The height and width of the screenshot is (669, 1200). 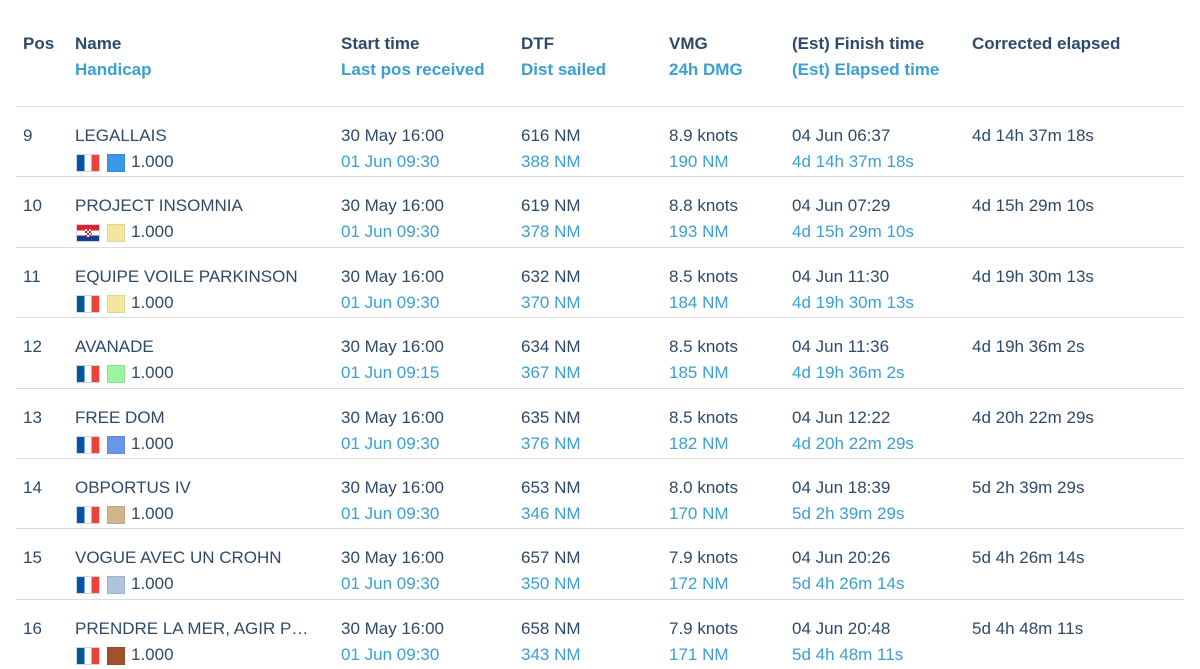 What do you see at coordinates (390, 373) in the screenshot?
I see `last-pos-received: 01 Jun 09:15` at bounding box center [390, 373].